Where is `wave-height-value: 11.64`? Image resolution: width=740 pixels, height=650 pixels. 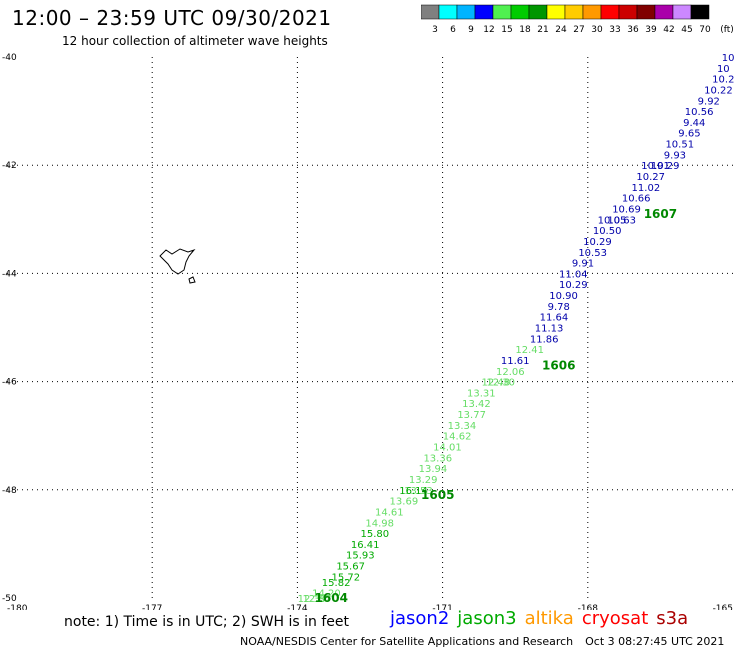 wave-height-value: 11.64 is located at coordinates (554, 318).